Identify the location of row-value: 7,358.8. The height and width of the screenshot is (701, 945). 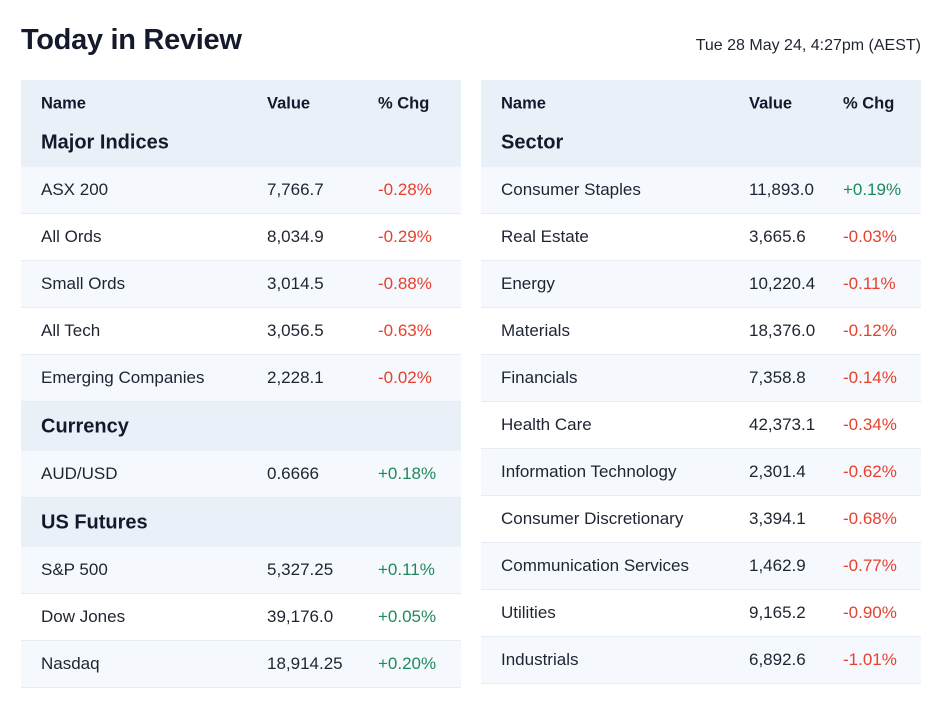
(777, 377).